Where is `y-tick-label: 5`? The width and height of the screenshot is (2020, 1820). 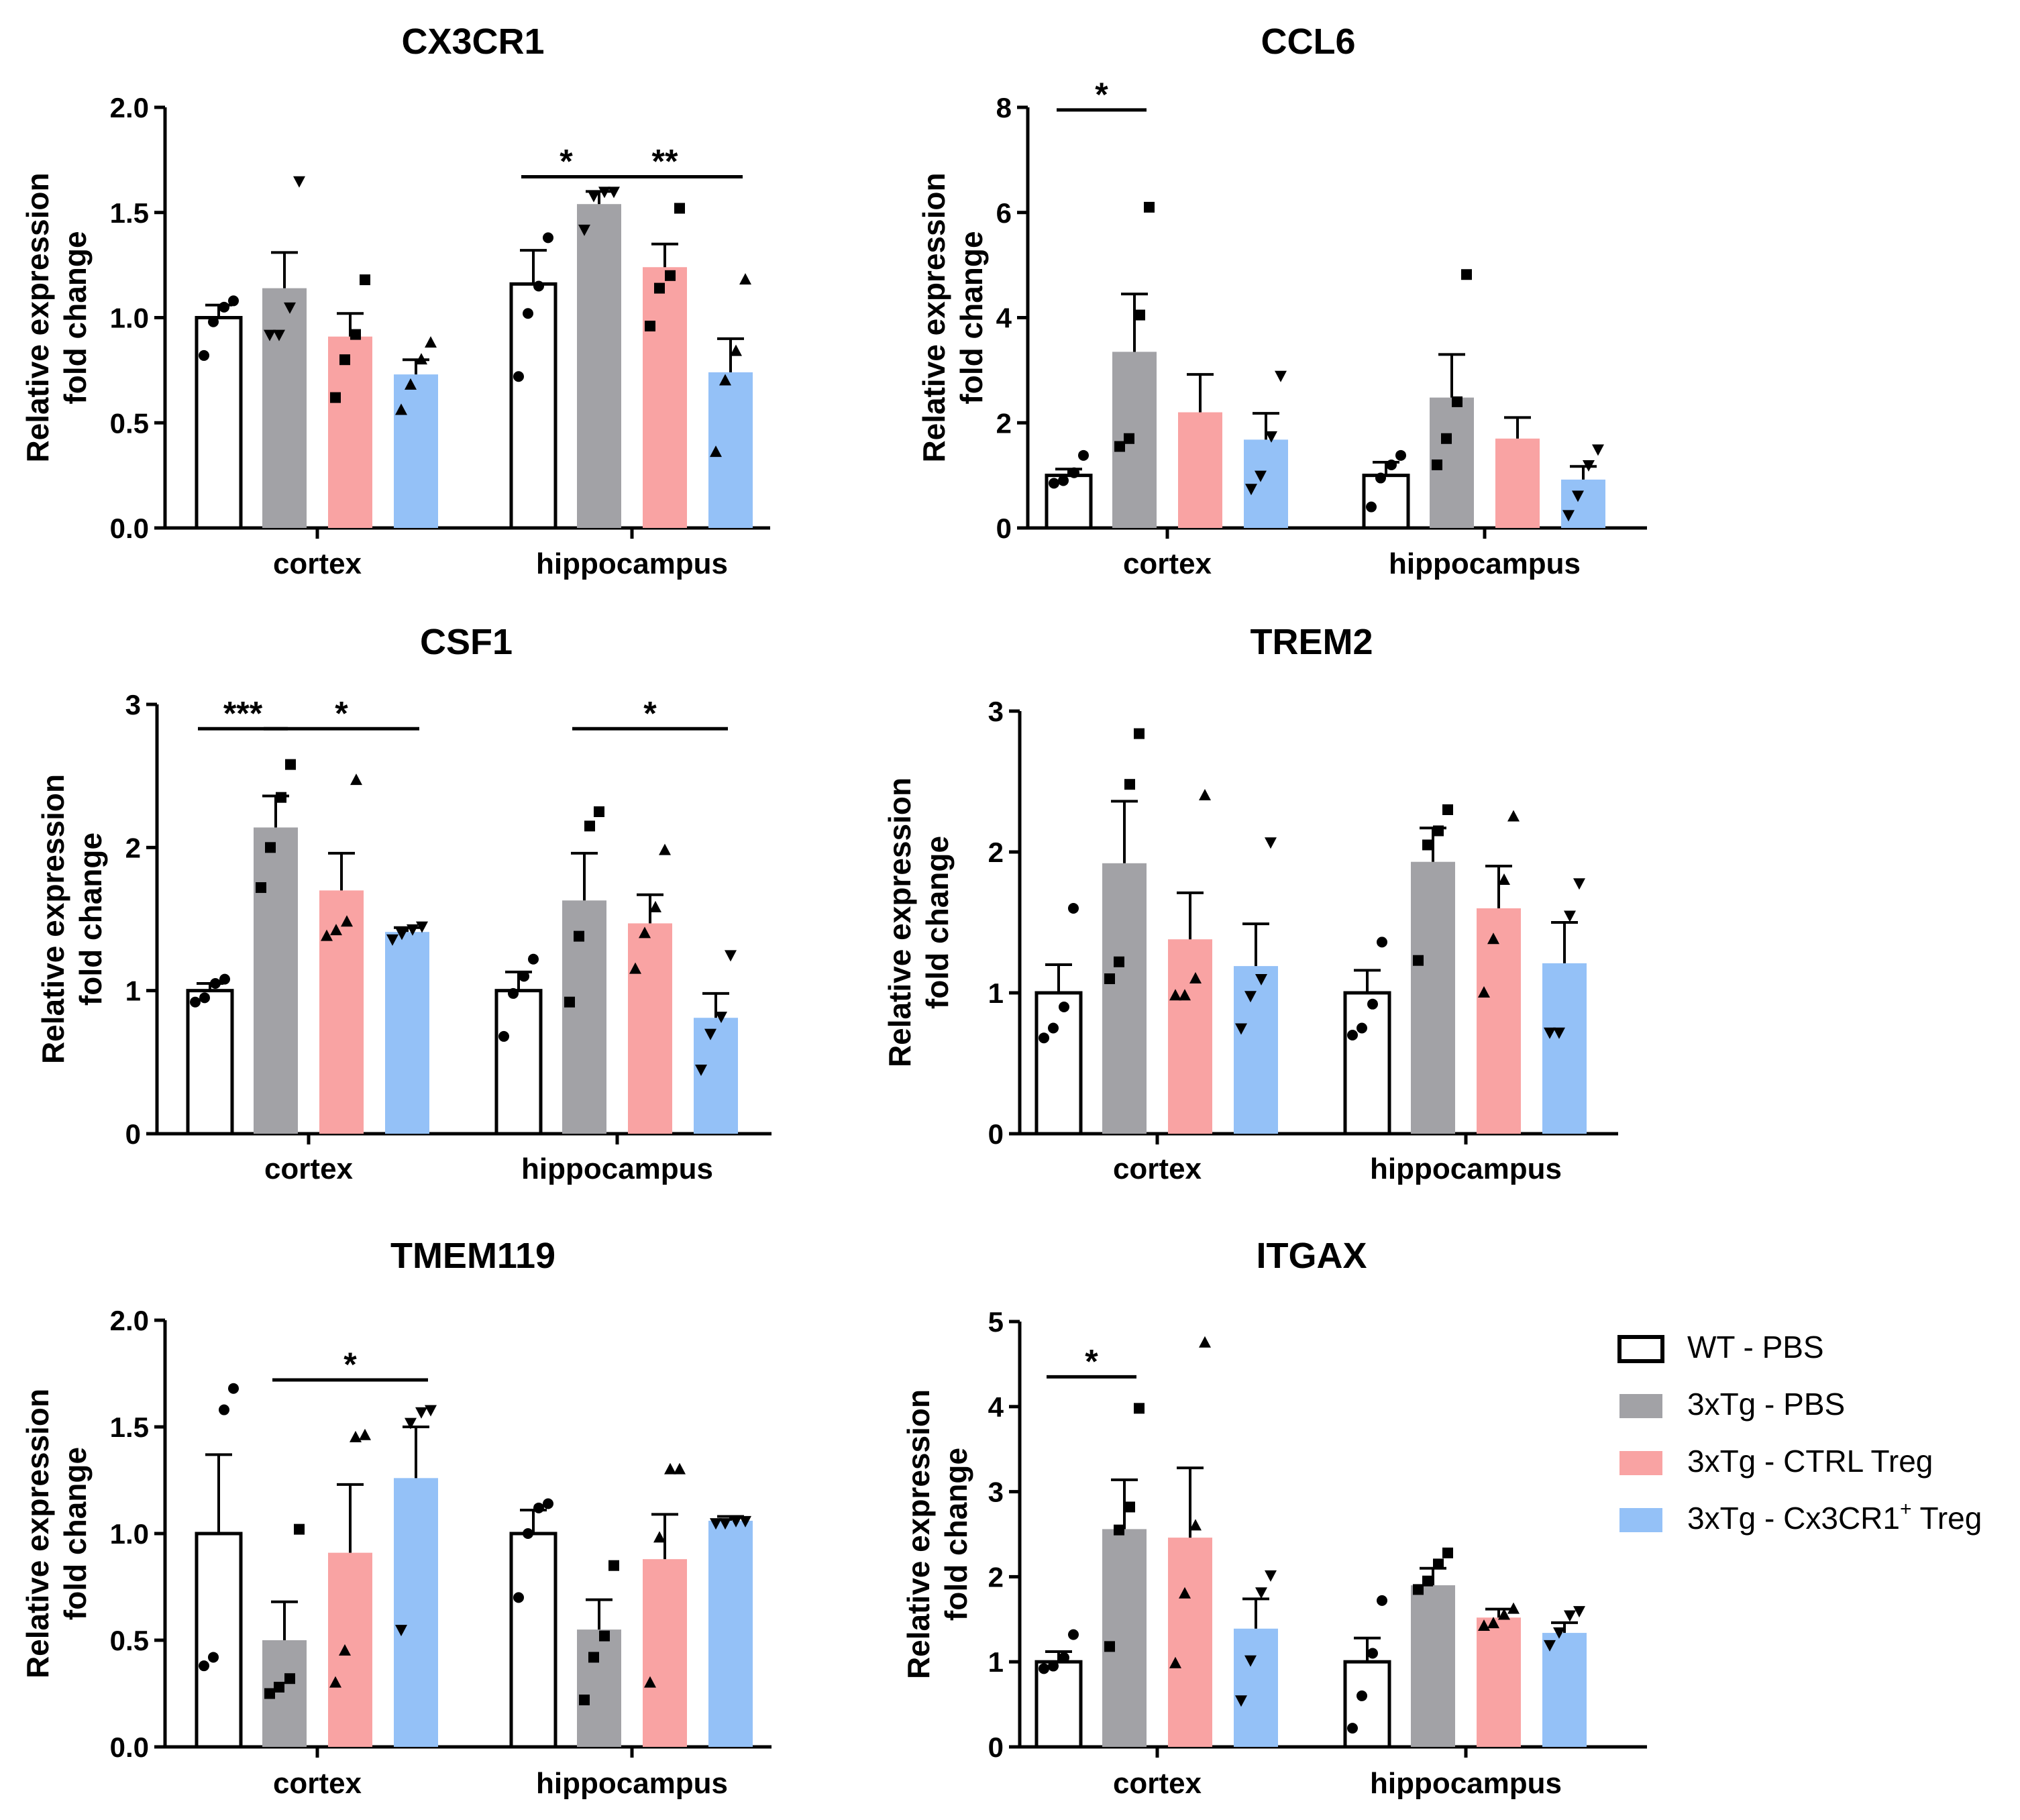 y-tick-label: 5 is located at coordinates (996, 1322).